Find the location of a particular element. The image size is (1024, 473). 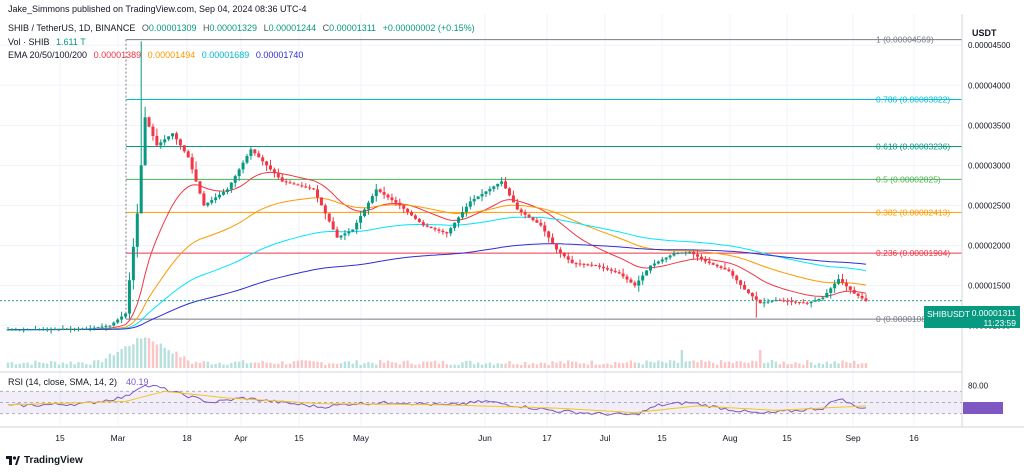

close-value: 0.00001311 is located at coordinates (353, 28).